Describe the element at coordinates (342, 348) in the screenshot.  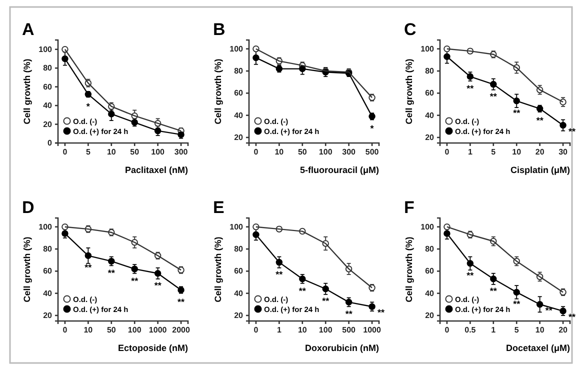
I see `x-axis-title: Doxorubicin (nM)` at that location.